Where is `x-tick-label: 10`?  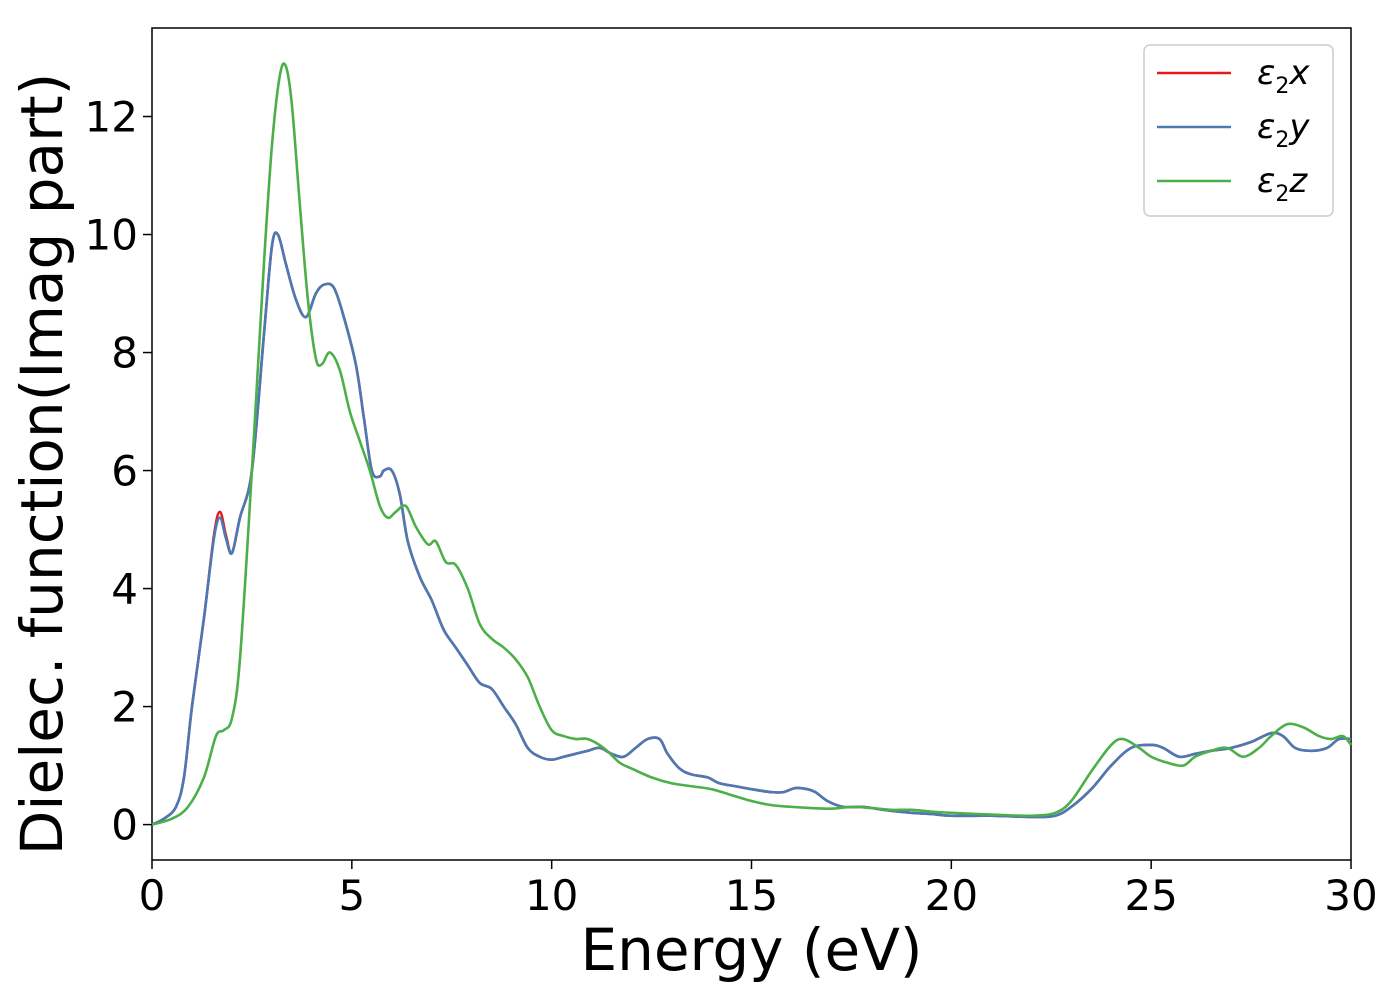 x-tick-label: 10 is located at coordinates (551, 895).